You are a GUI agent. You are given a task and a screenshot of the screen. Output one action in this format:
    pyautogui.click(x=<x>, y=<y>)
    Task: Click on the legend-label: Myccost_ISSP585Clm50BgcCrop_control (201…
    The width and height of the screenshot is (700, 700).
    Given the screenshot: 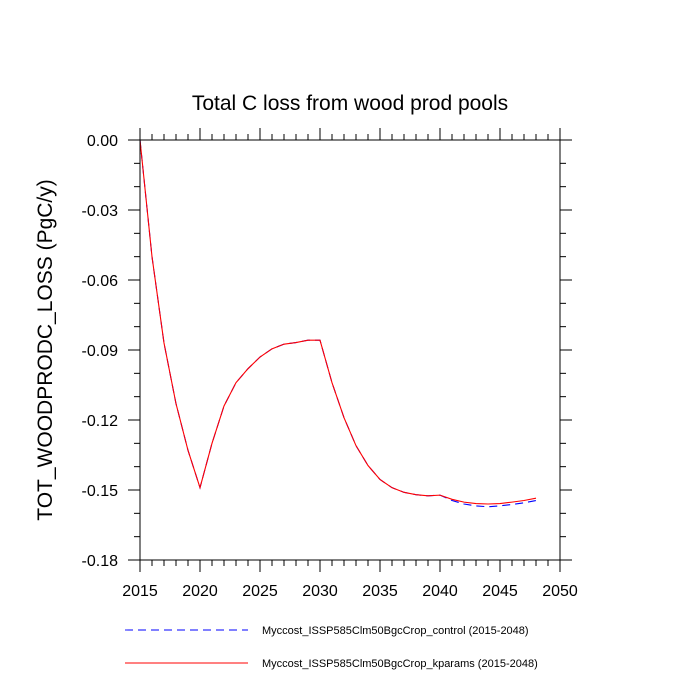 What is the action you would take?
    pyautogui.click(x=395, y=631)
    